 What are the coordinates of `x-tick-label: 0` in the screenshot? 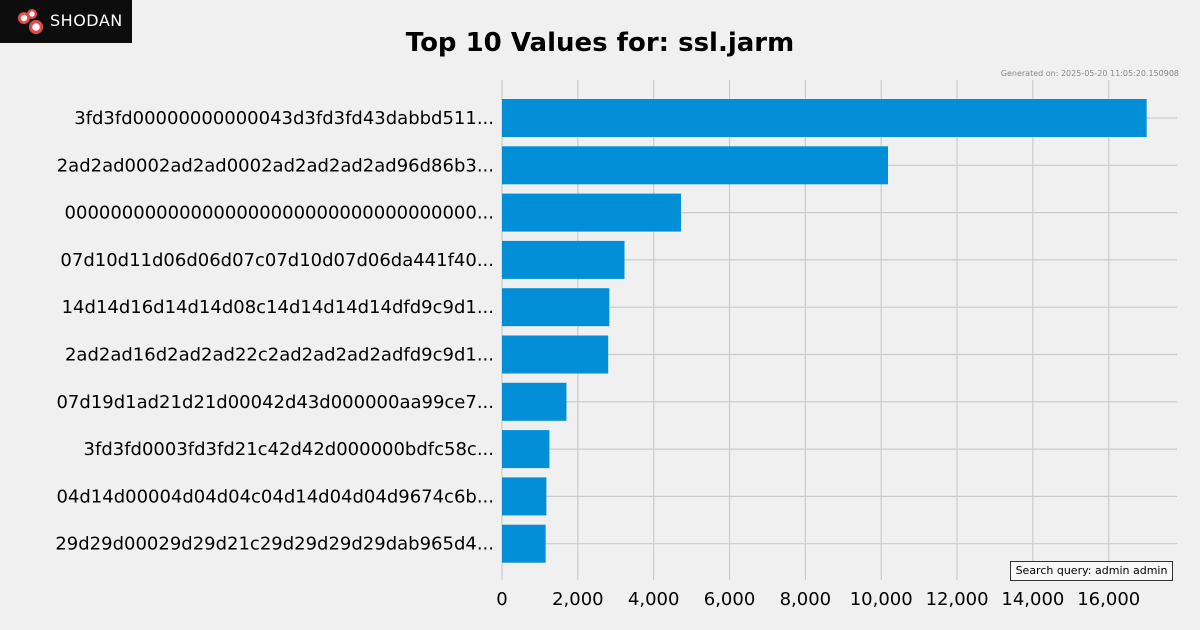 It's located at (501, 599).